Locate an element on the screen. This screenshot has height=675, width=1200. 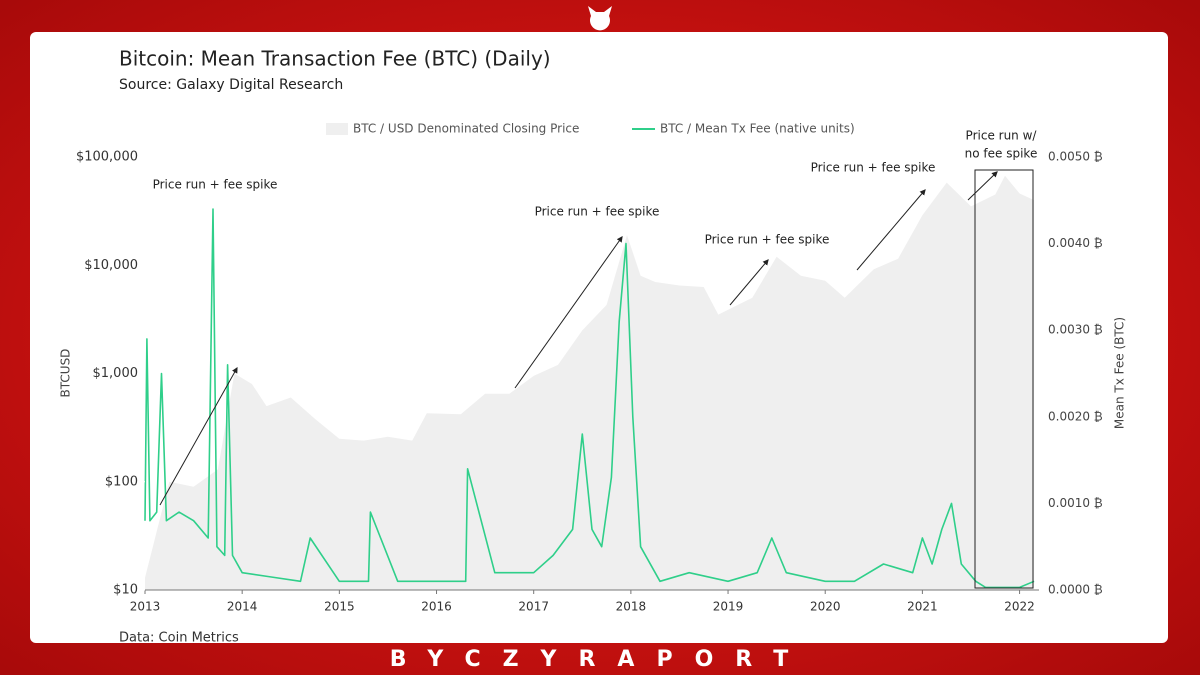
brand: BYCZYRAPORT is located at coordinates (600, 659).